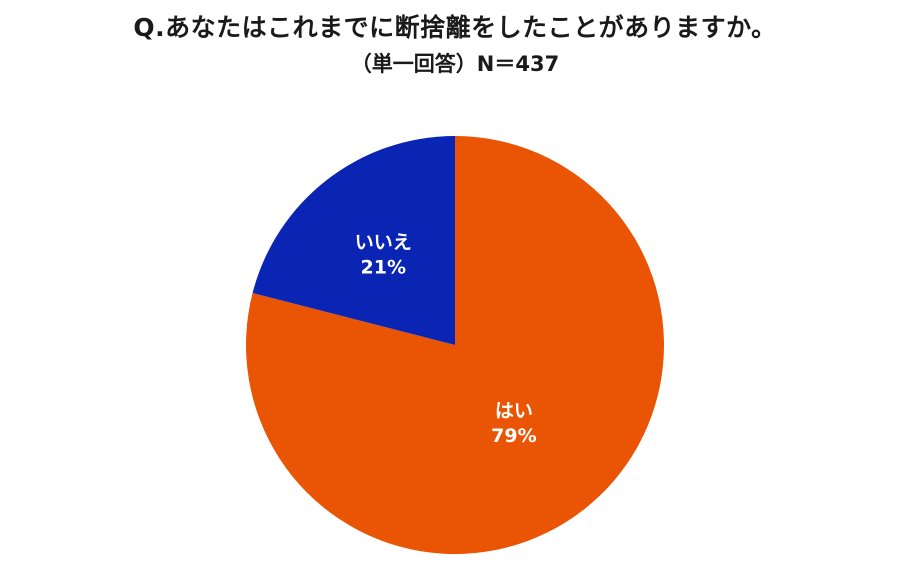 The image size is (910, 572). I want to click on slice-category-label: はい, so click(514, 411).